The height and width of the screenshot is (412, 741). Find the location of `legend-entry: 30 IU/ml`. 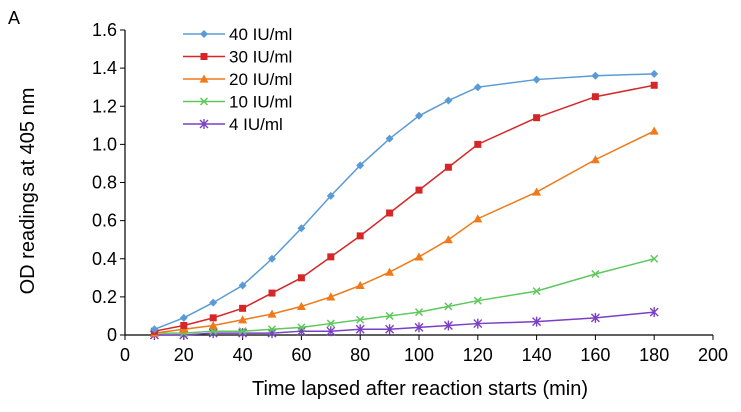

legend-entry: 30 IU/ml is located at coordinates (237, 57).